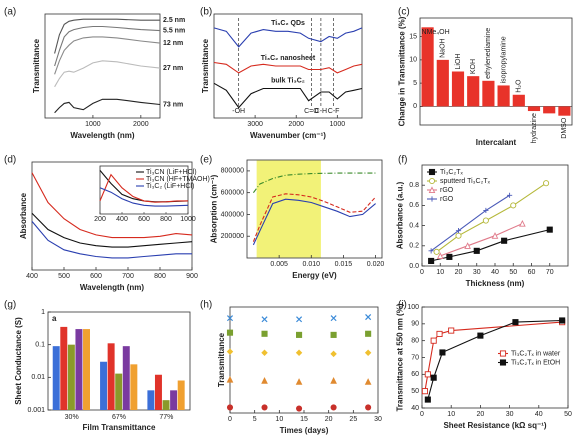  What do you see at coordinates (232, 236) in the screenshot?
I see `y-tick-label: 200000` at bounding box center [232, 236].